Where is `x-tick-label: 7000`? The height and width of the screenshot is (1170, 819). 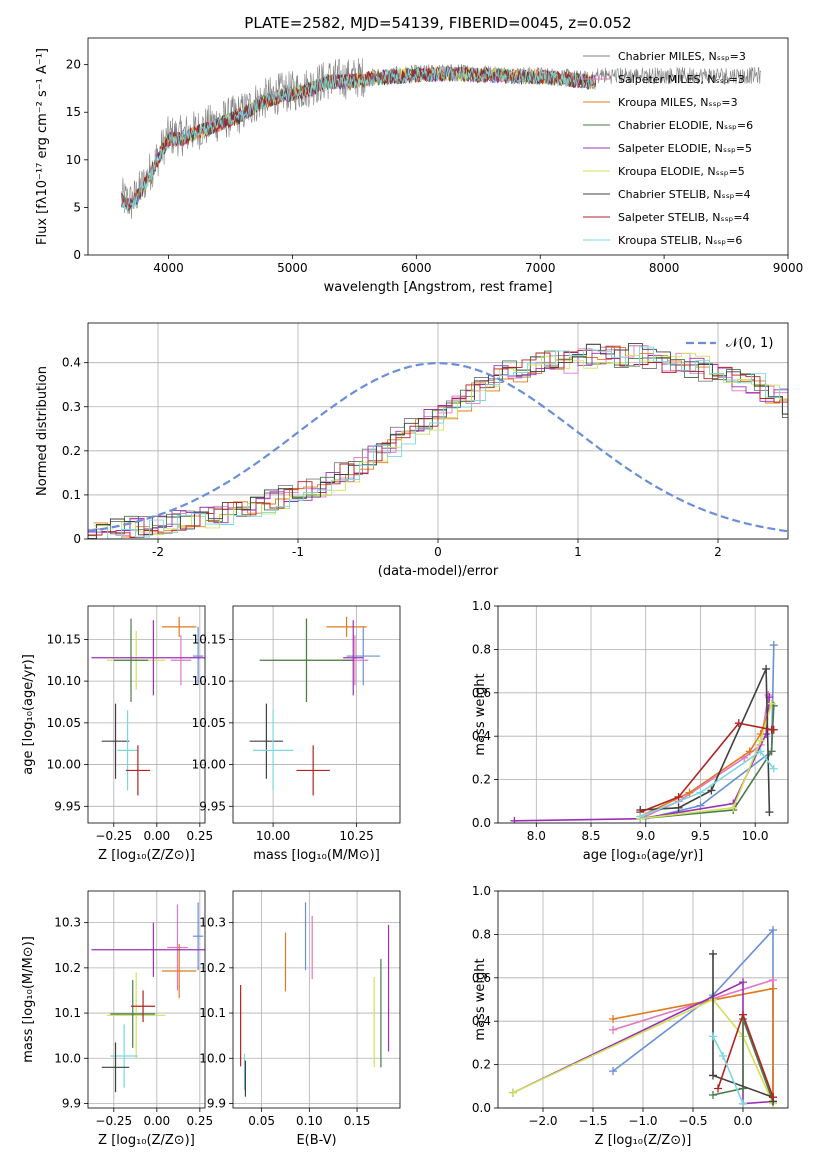 x-tick-label: 7000 is located at coordinates (540, 268).